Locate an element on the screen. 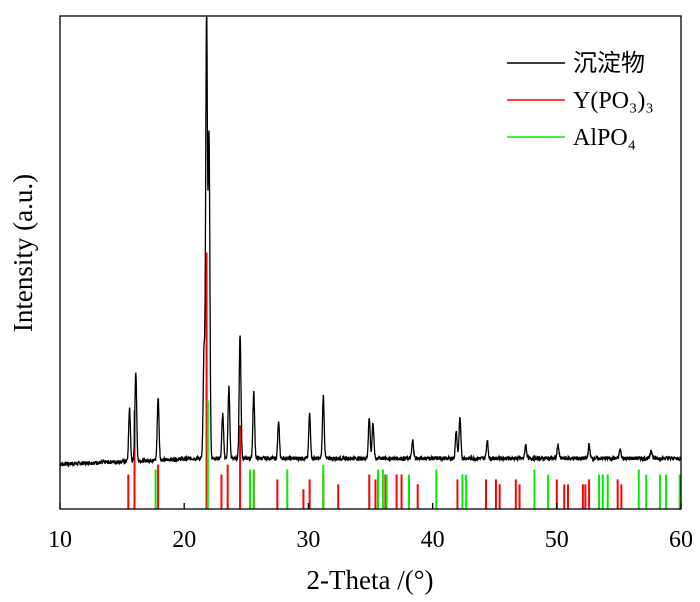 Image resolution: width=700 pixels, height=602 pixels. x-tick-label: 50 is located at coordinates (557, 540).